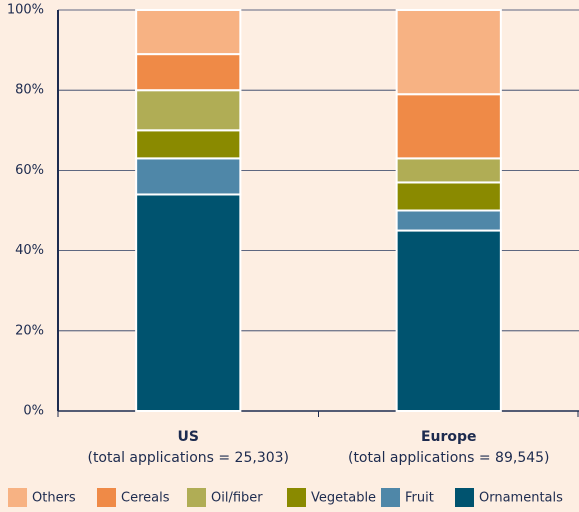  Describe the element at coordinates (54, 498) in the screenshot. I see `legend-label: Others` at that location.